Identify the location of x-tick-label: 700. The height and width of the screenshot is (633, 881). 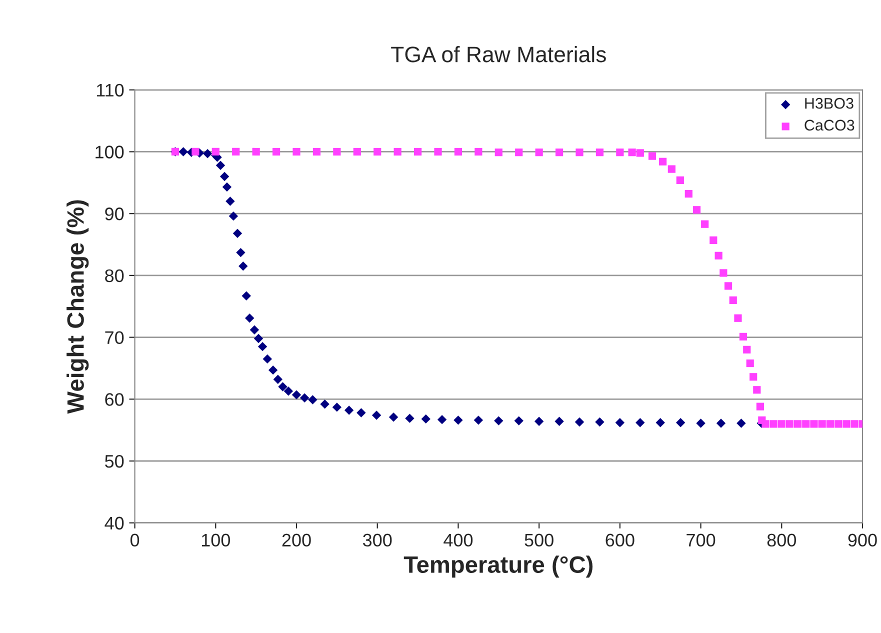
(701, 540).